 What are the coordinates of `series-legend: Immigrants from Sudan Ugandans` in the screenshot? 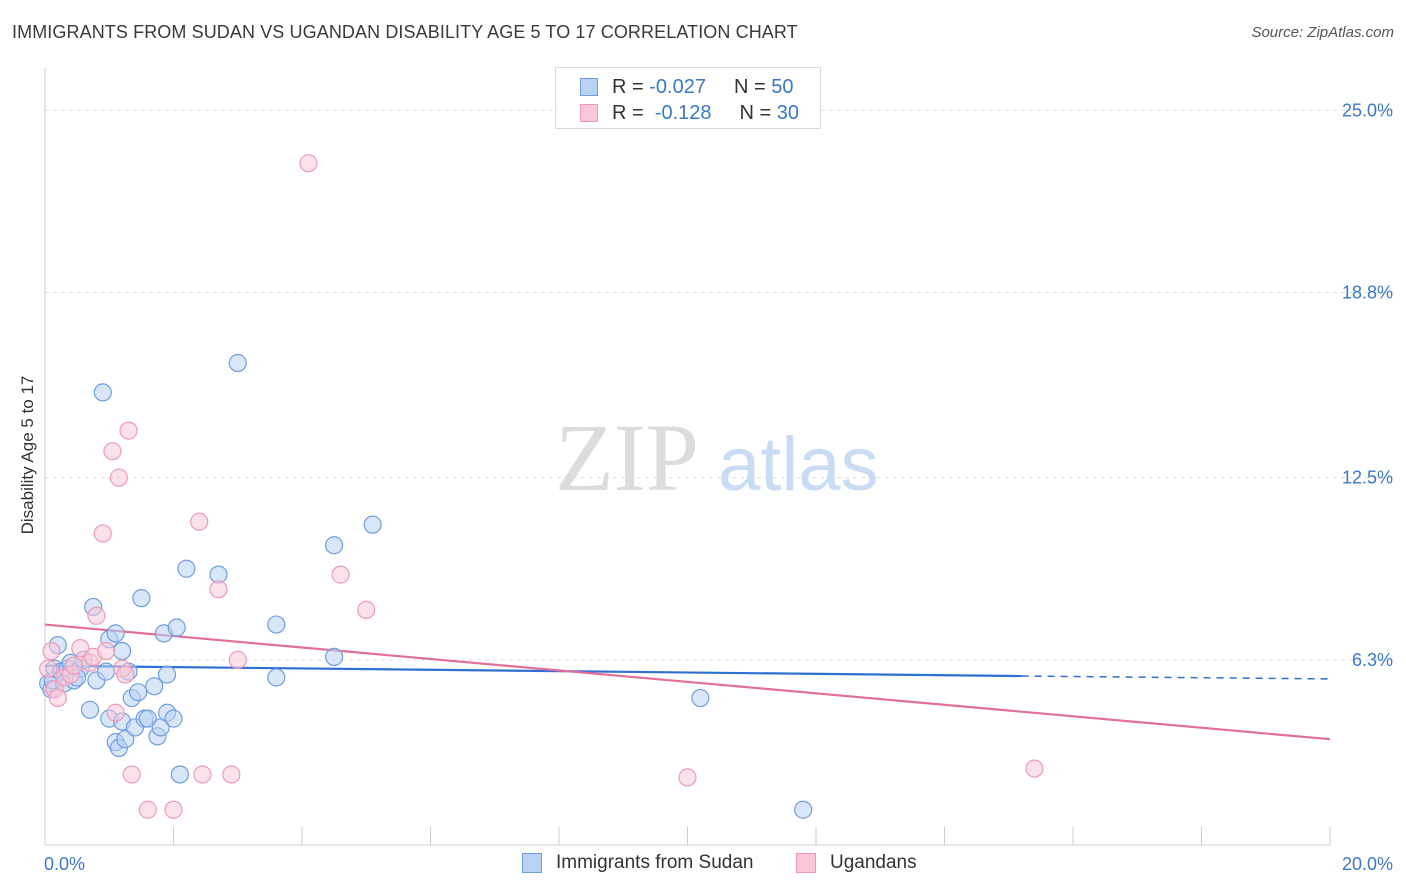 It's located at (703, 865).